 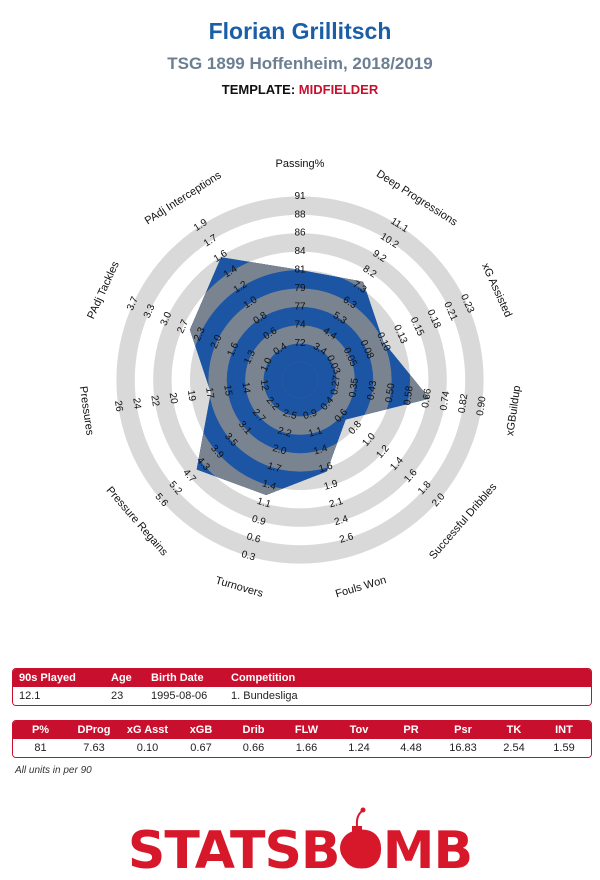 I want to click on header-tk: TK, so click(x=514, y=730).